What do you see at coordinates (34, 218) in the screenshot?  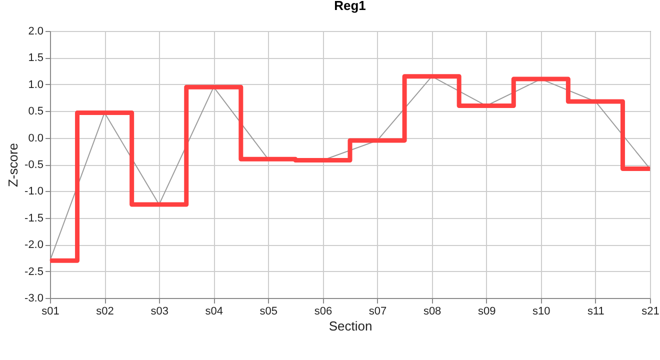 I see `y-tick-label: -1.5` at bounding box center [34, 218].